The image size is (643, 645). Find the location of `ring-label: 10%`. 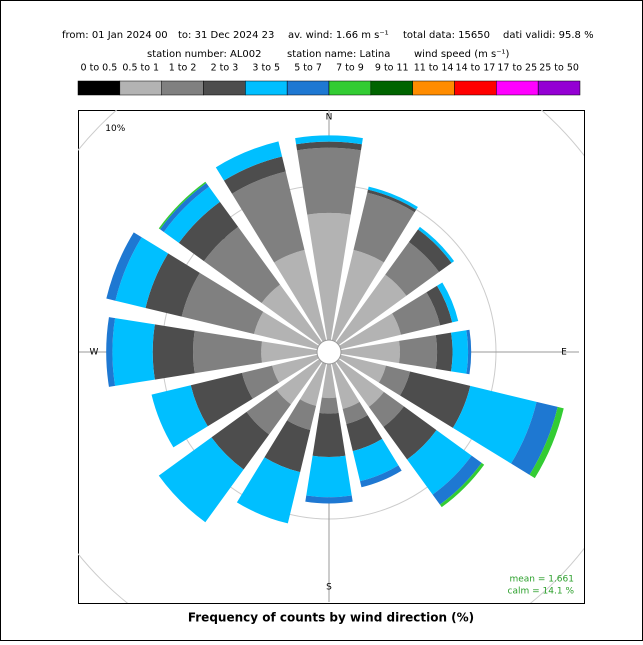

ring-label: 10% is located at coordinates (115, 129).